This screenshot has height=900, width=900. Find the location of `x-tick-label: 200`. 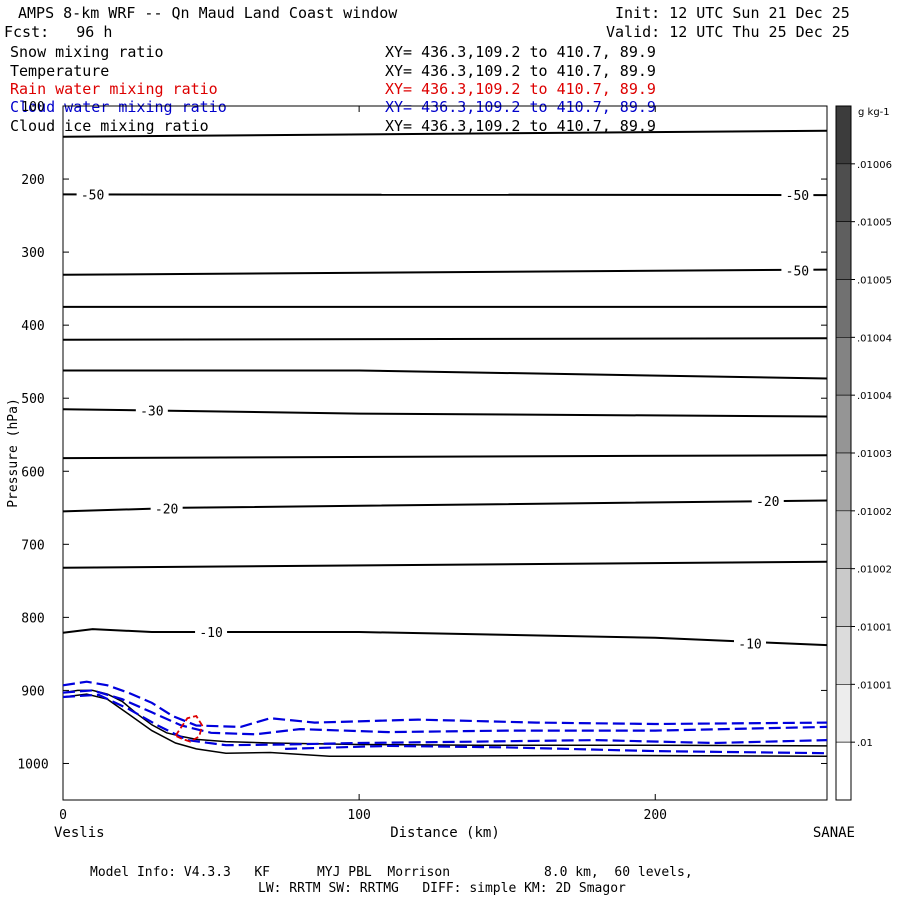

x-tick-label: 200 is located at coordinates (655, 815).